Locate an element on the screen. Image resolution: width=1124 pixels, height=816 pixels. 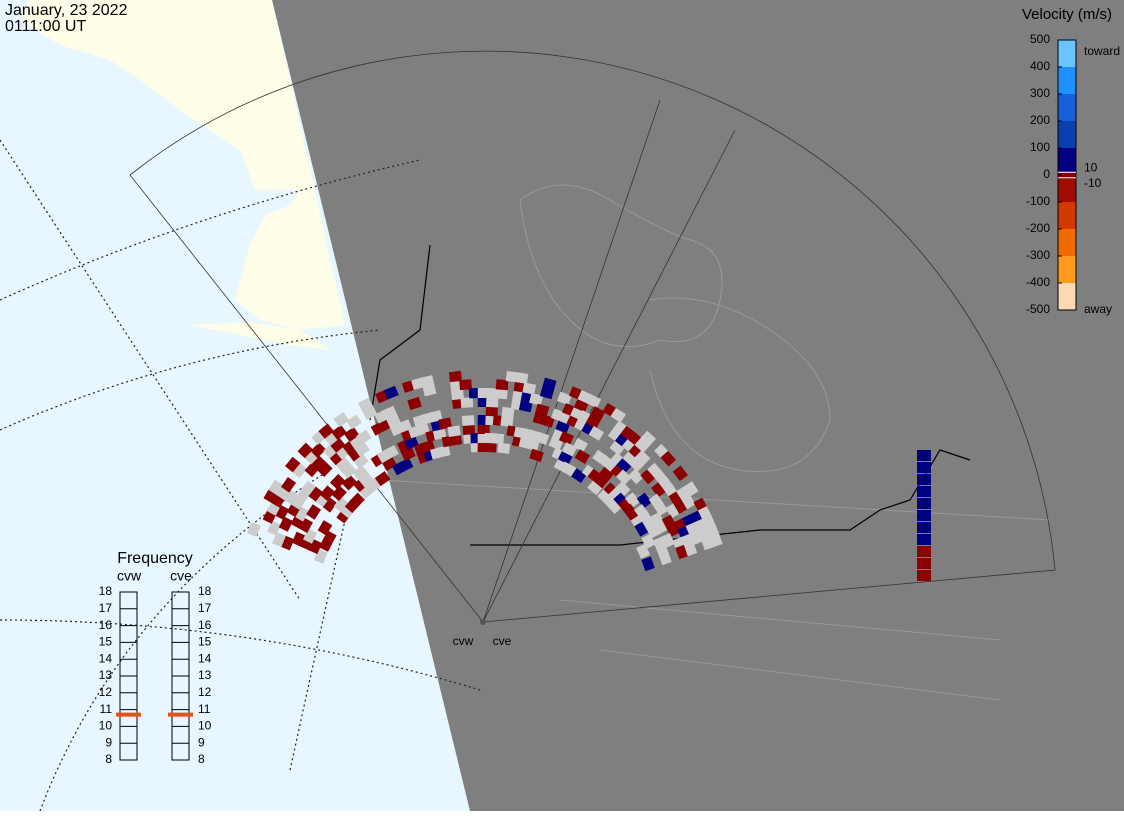
frequency-tick-label: 10 is located at coordinates (205, 726).